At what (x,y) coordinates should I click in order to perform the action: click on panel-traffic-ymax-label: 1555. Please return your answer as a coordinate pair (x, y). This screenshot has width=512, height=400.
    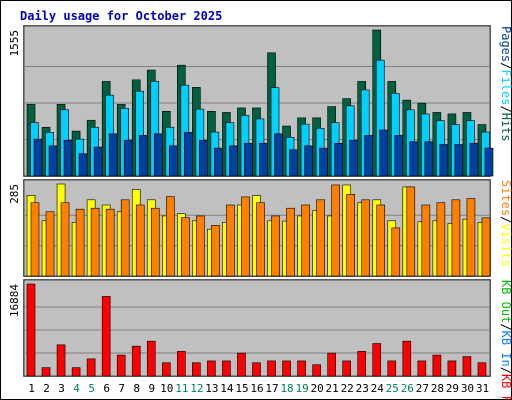
    Looking at the image, I should click on (14, 43).